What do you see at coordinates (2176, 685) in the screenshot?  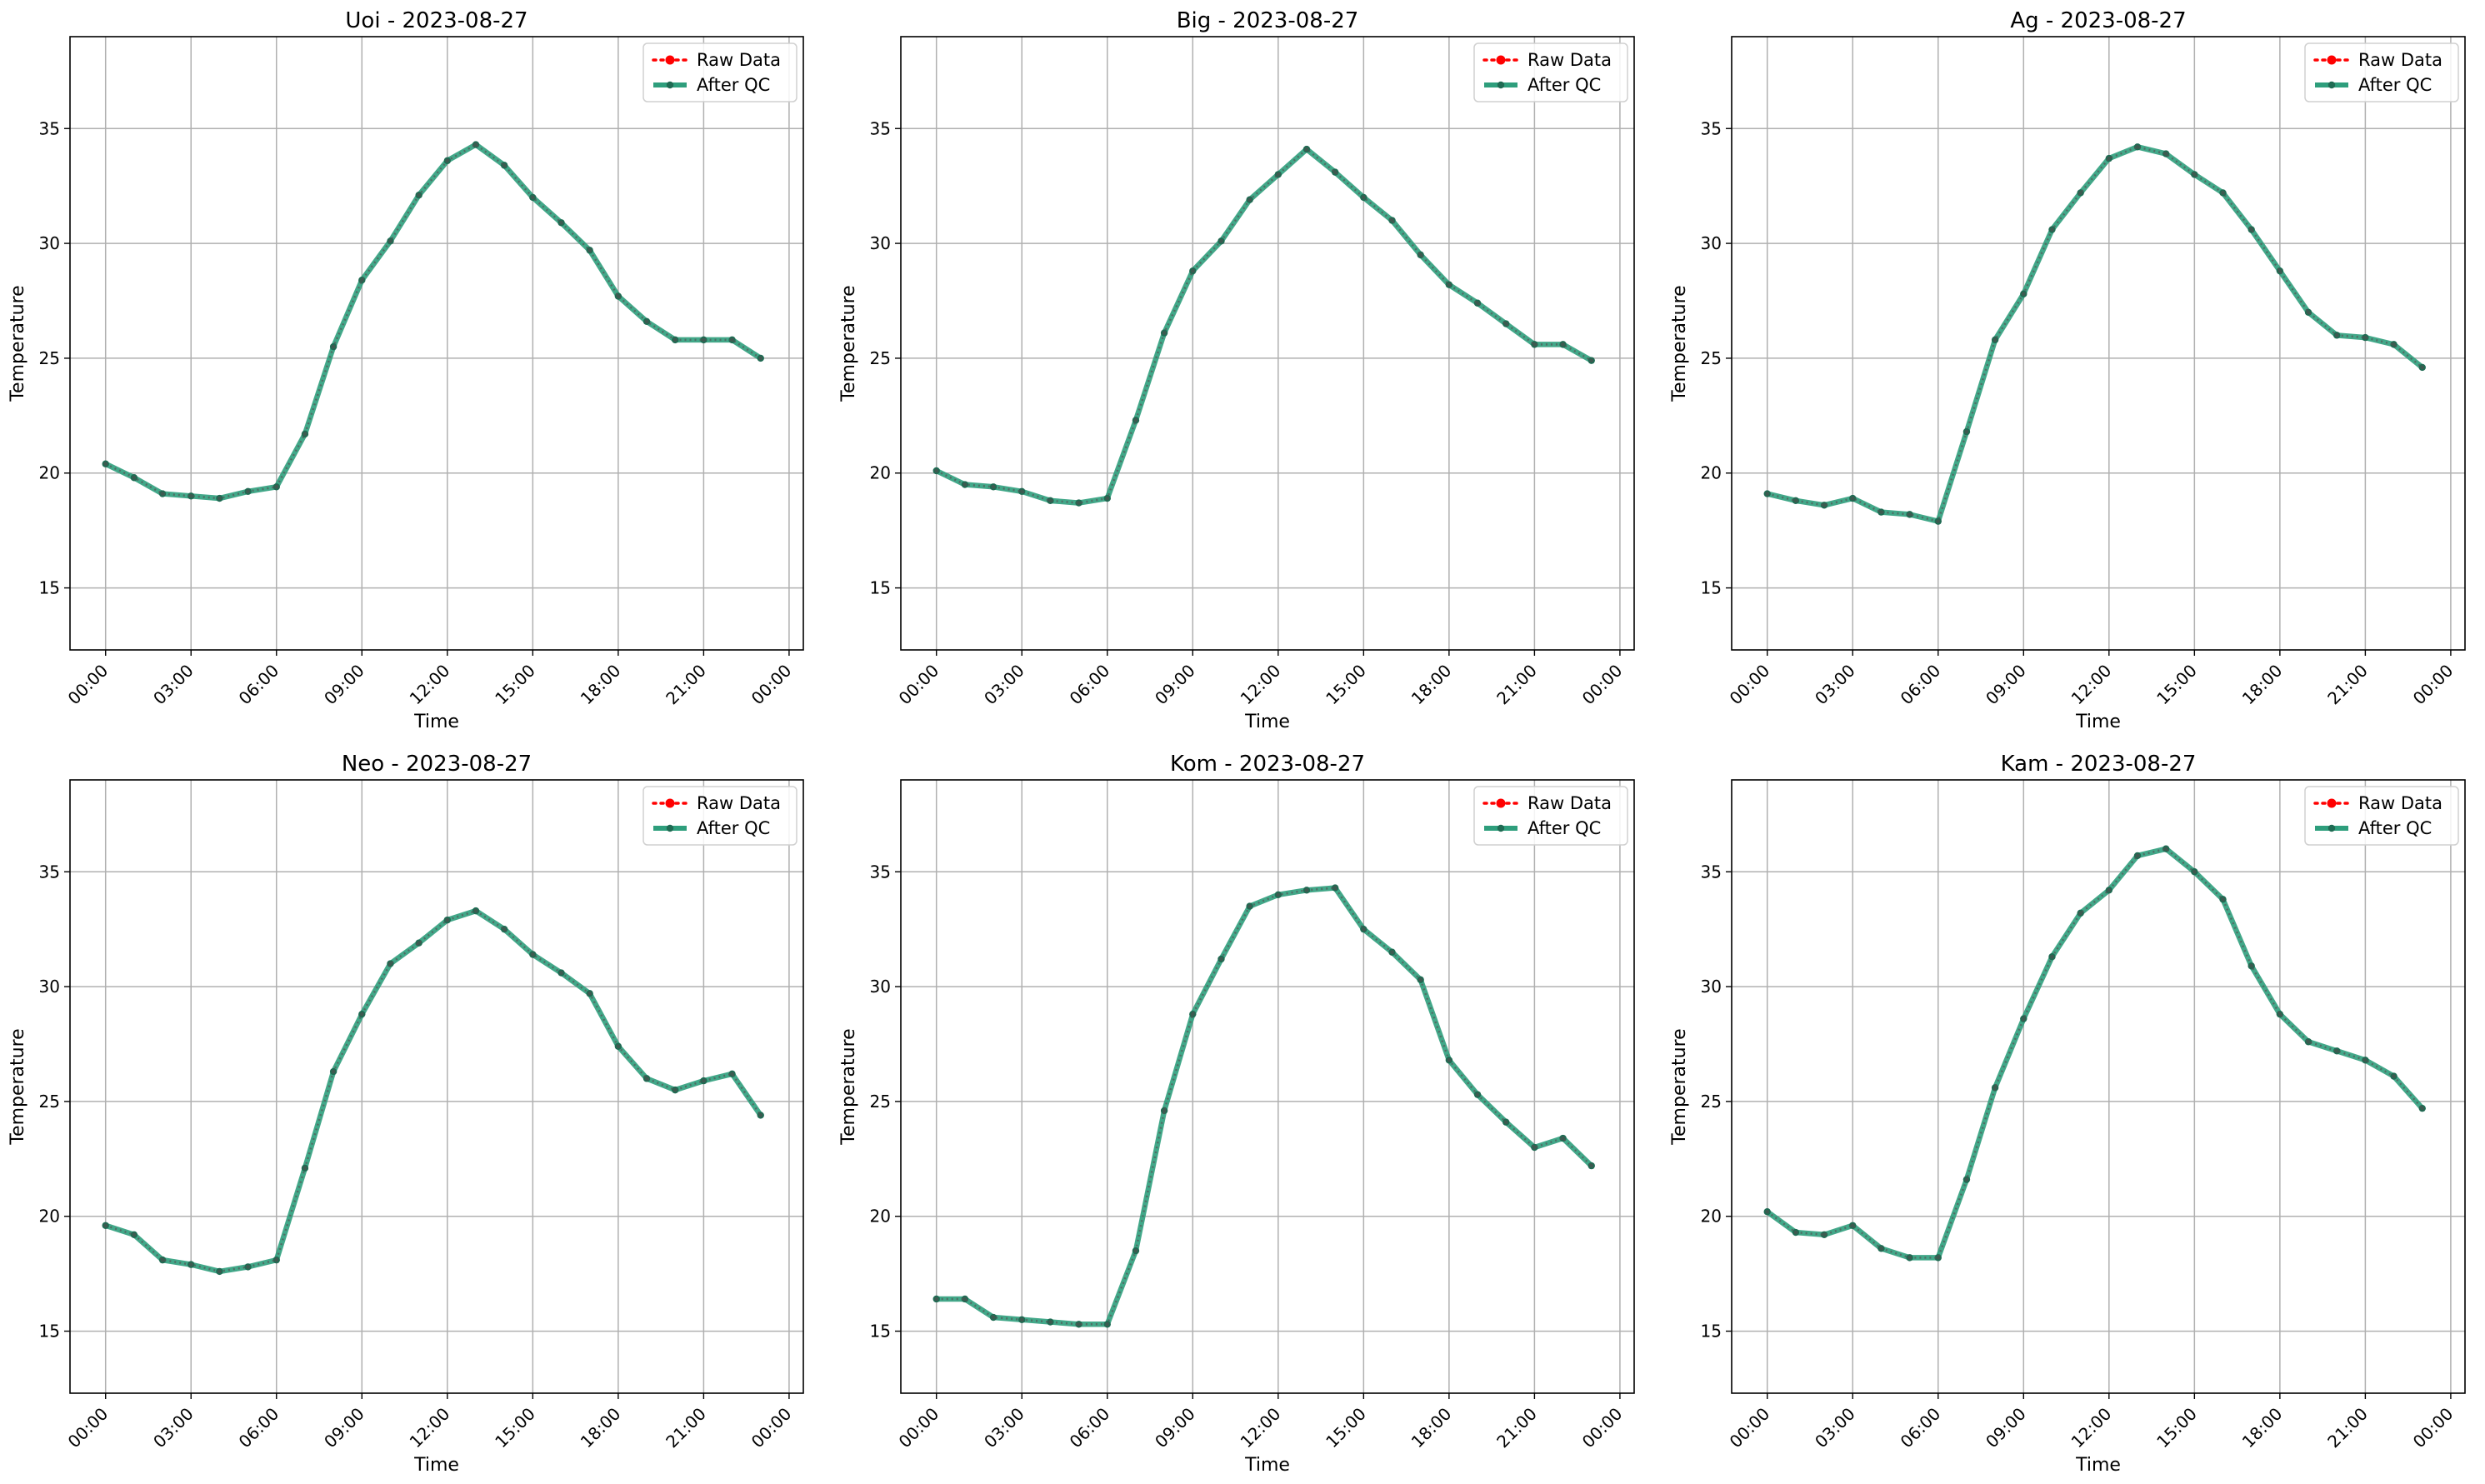 I see `x-tick-label: 15:00` at bounding box center [2176, 685].